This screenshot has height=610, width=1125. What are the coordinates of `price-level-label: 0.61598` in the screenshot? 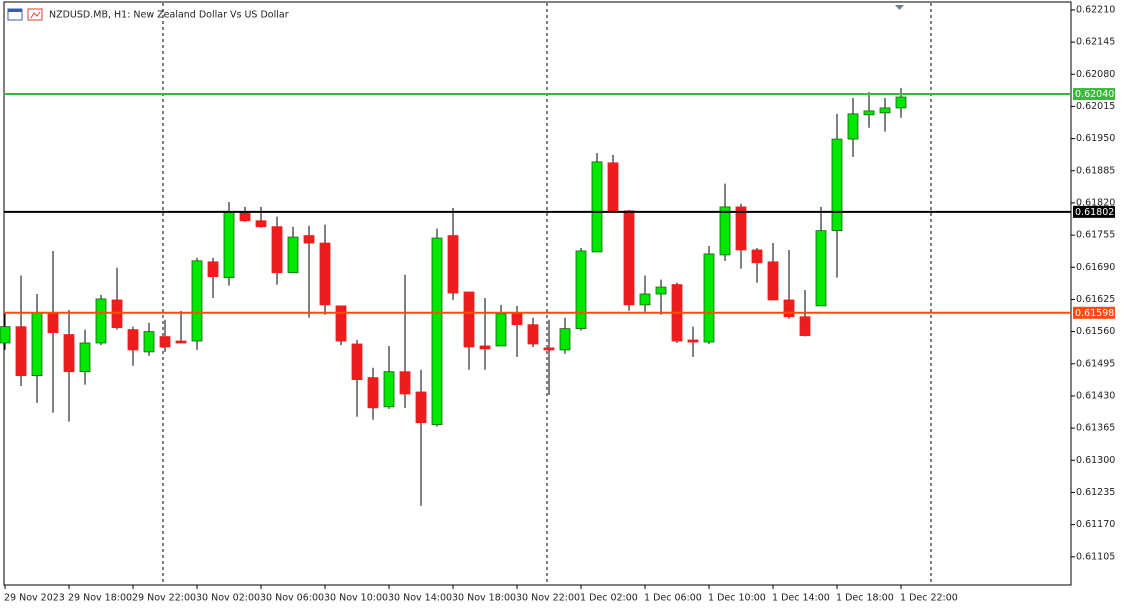 It's located at (1094, 313).